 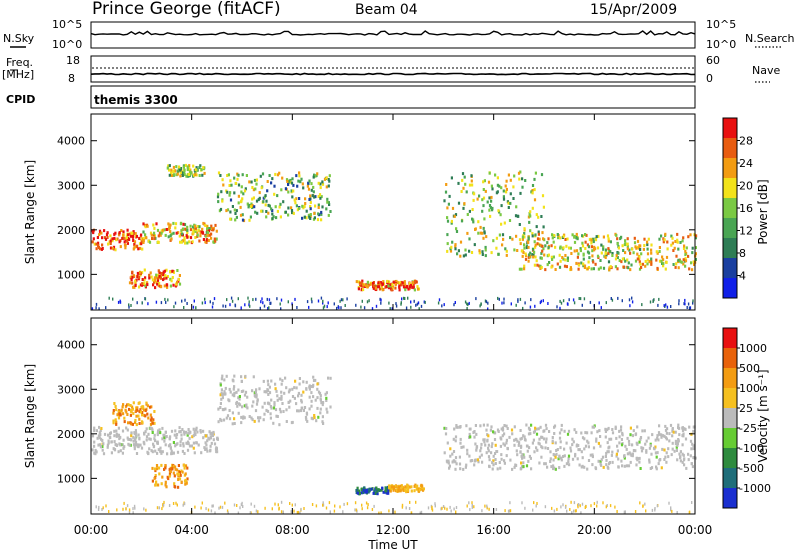 What do you see at coordinates (393, 33) in the screenshot?
I see `noise-sky-trace` at bounding box center [393, 33].